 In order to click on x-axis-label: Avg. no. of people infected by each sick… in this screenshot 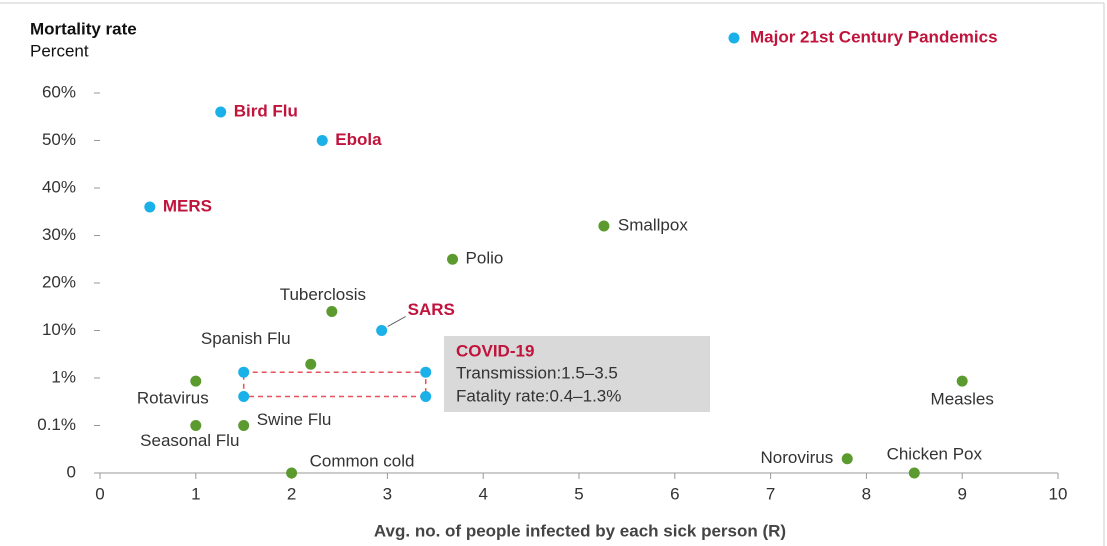, I will do `click(580, 530)`.